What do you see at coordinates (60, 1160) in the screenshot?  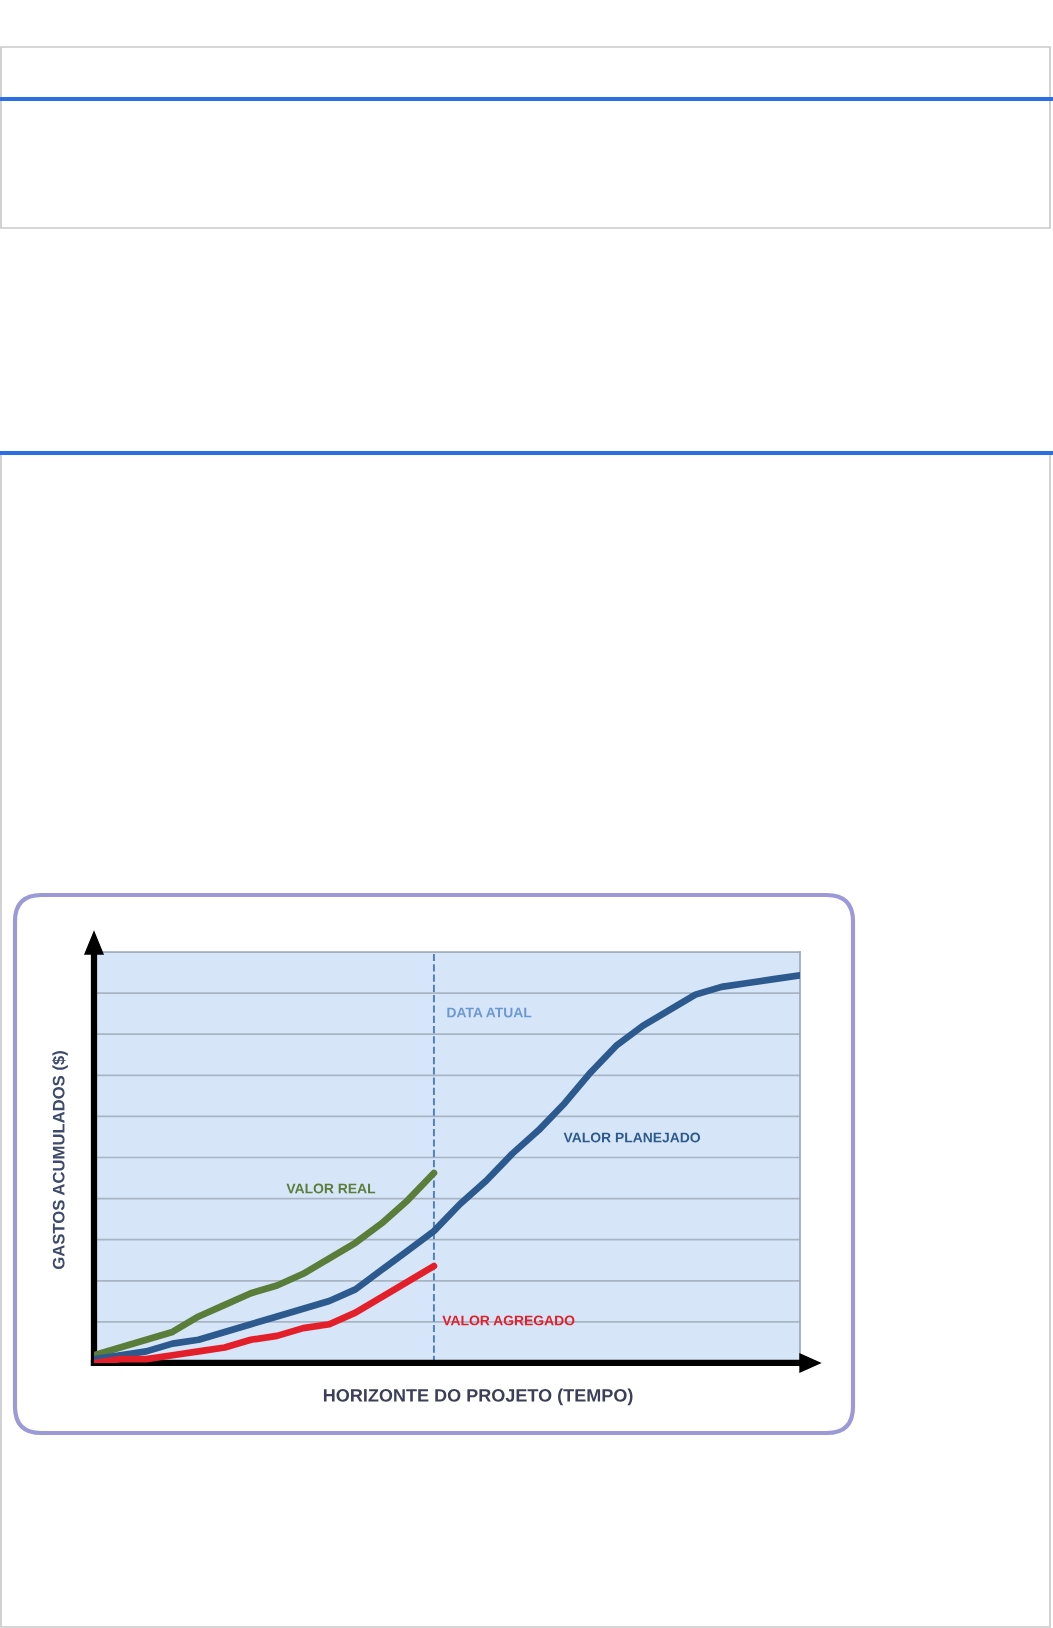 I see `y-axis-title: GASTOS ACUMULADOS ($)` at bounding box center [60, 1160].